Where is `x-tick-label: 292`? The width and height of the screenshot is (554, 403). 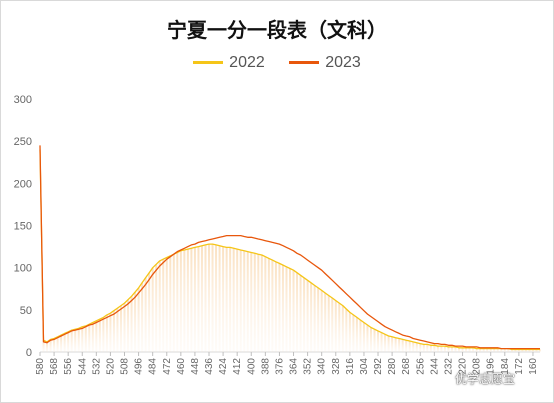 x-tick-label: 292 is located at coordinates (378, 366).